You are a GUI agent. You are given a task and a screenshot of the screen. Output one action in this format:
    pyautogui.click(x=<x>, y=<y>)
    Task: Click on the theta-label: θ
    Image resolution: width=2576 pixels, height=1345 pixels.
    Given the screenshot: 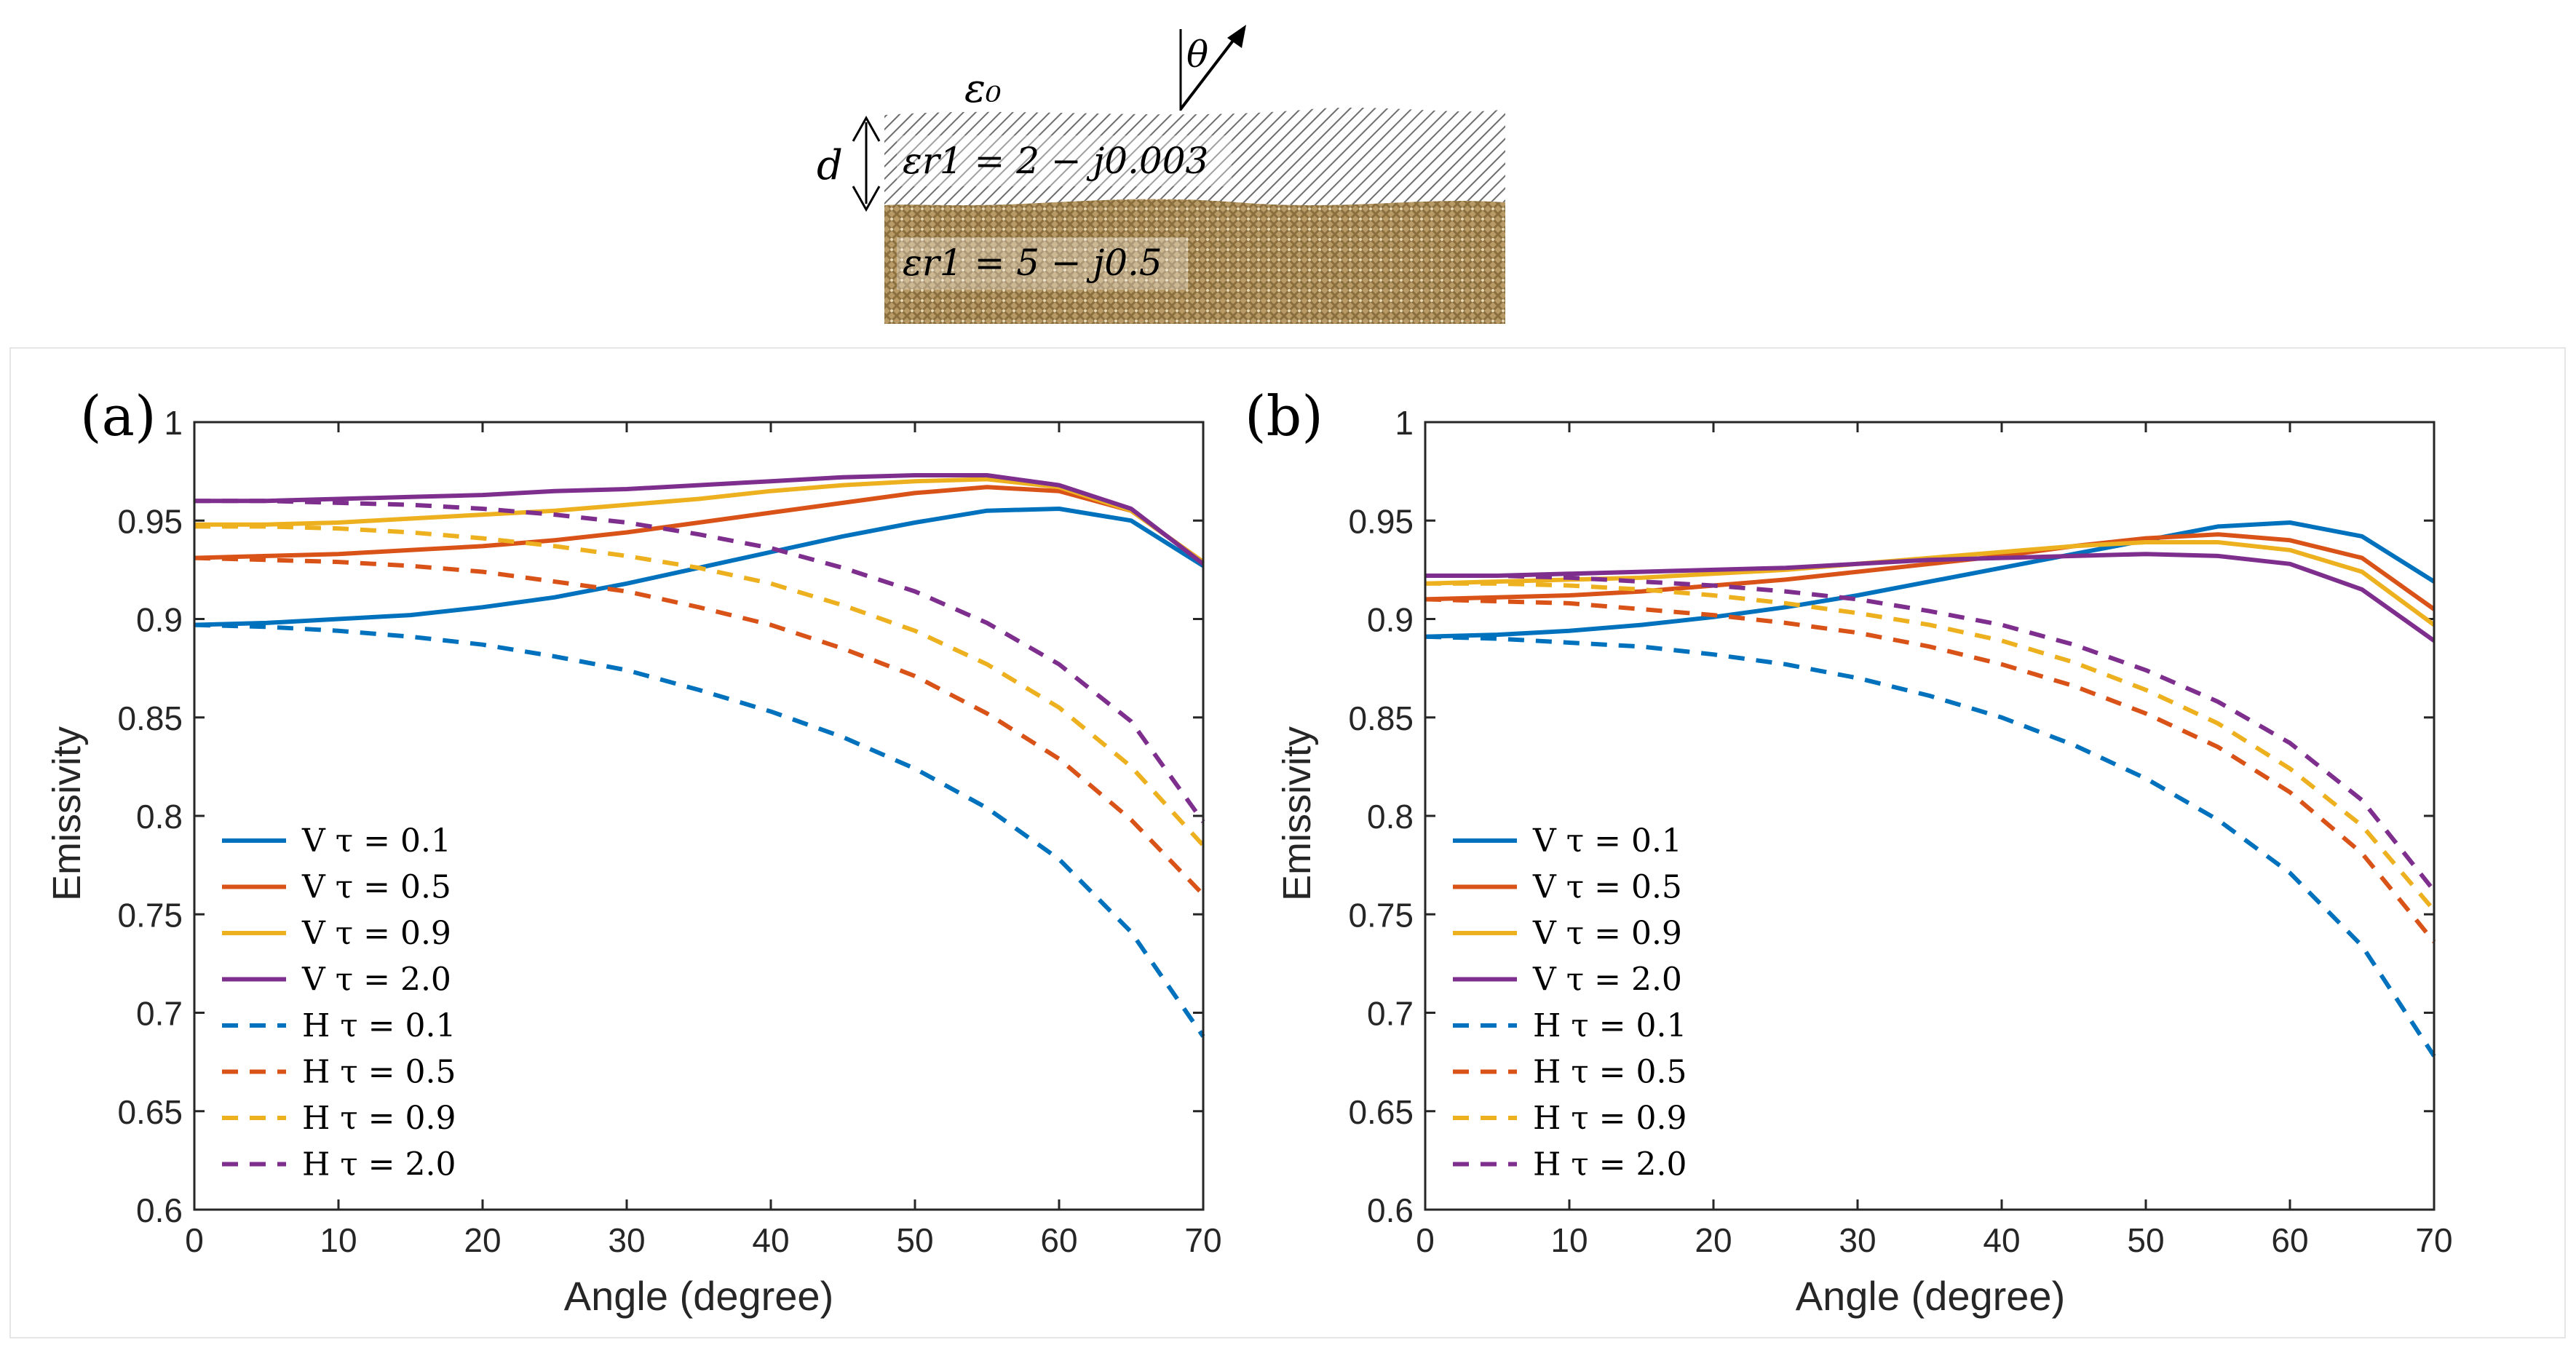 What is the action you would take?
    pyautogui.click(x=1197, y=54)
    